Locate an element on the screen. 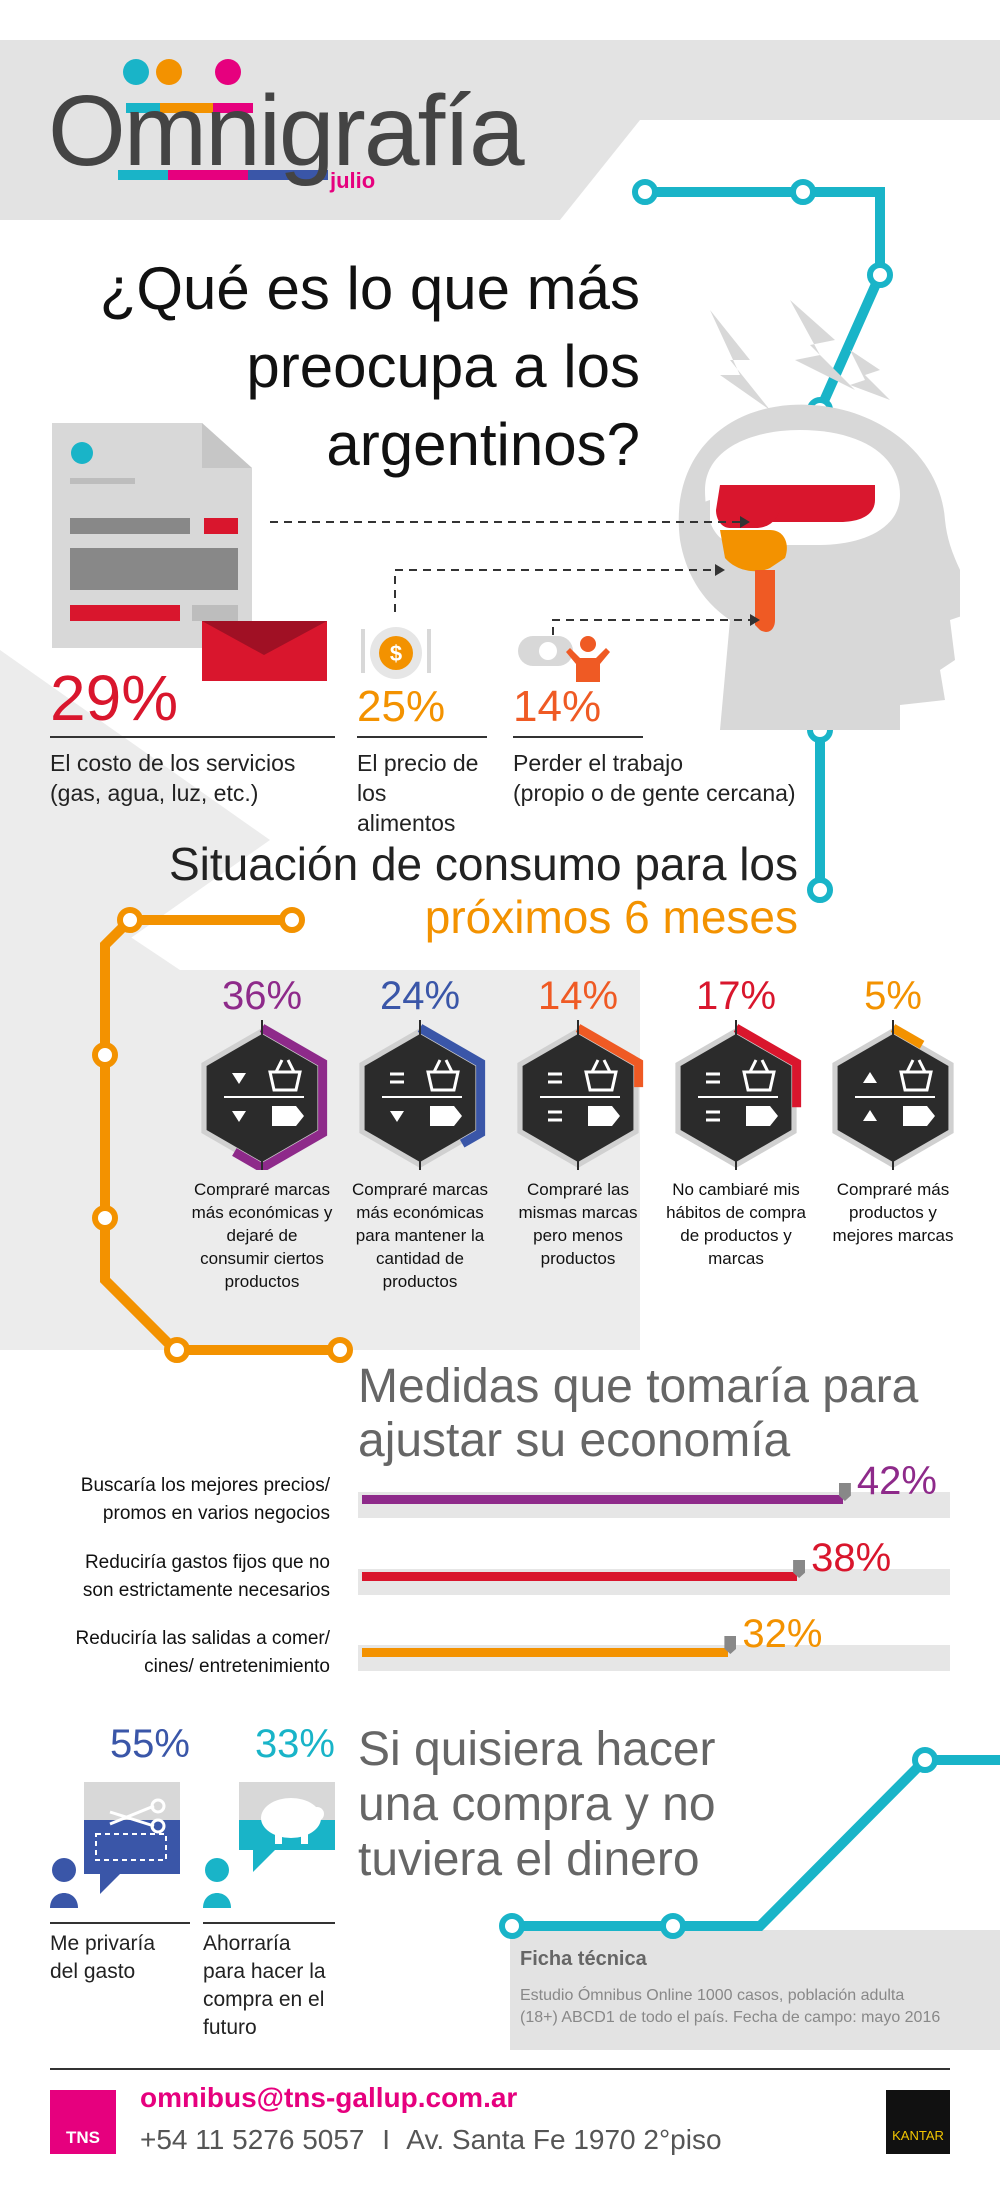 The height and width of the screenshot is (2194, 1000). footer-email: omnibus@tns-gallup.com.ar is located at coordinates (329, 2097).